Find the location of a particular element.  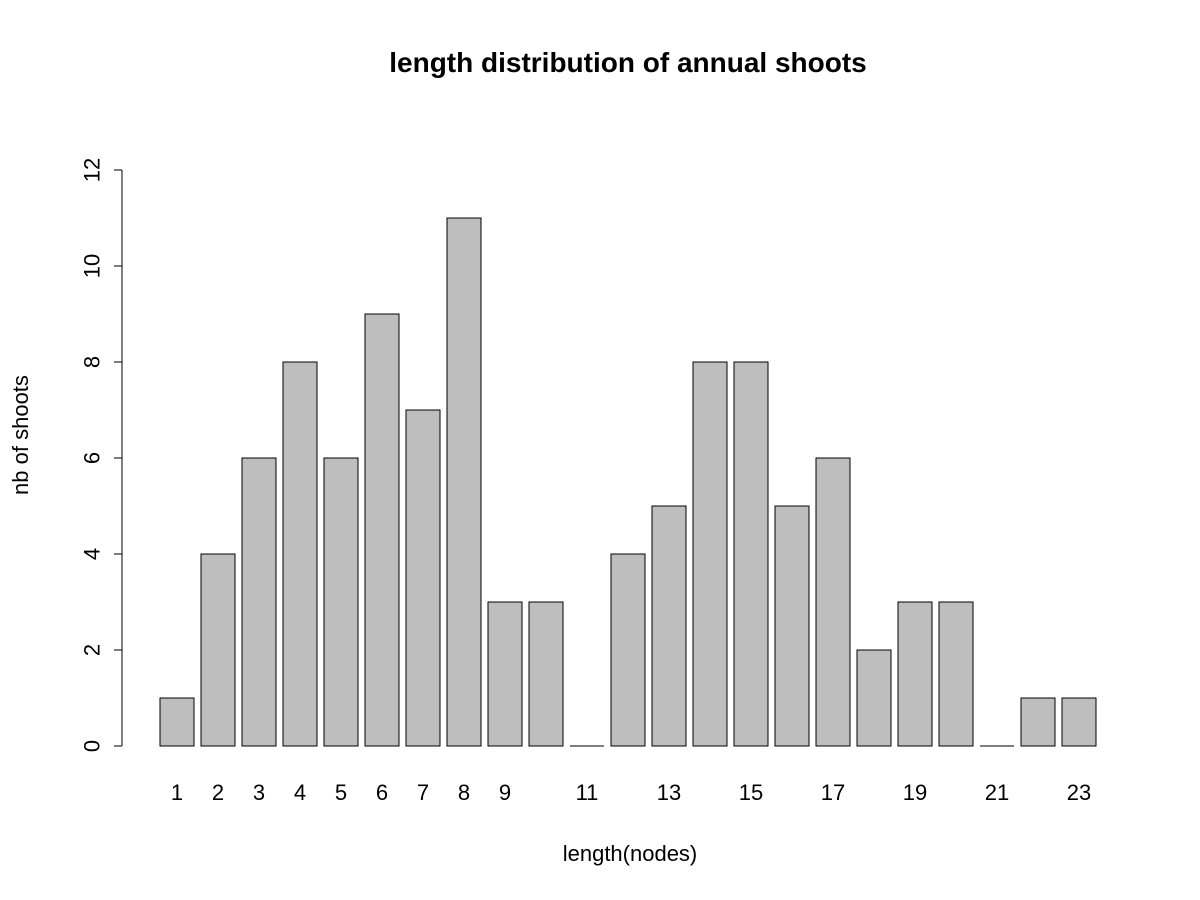

x-tick-label: 4 is located at coordinates (300, 792).